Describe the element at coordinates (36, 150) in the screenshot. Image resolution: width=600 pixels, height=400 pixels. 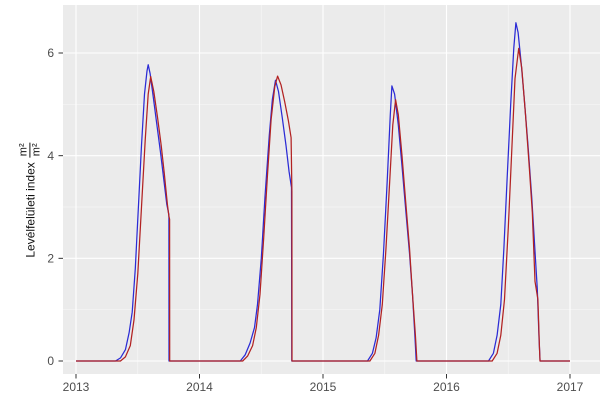
I see `y-axis-unit-denominator: m²` at that location.